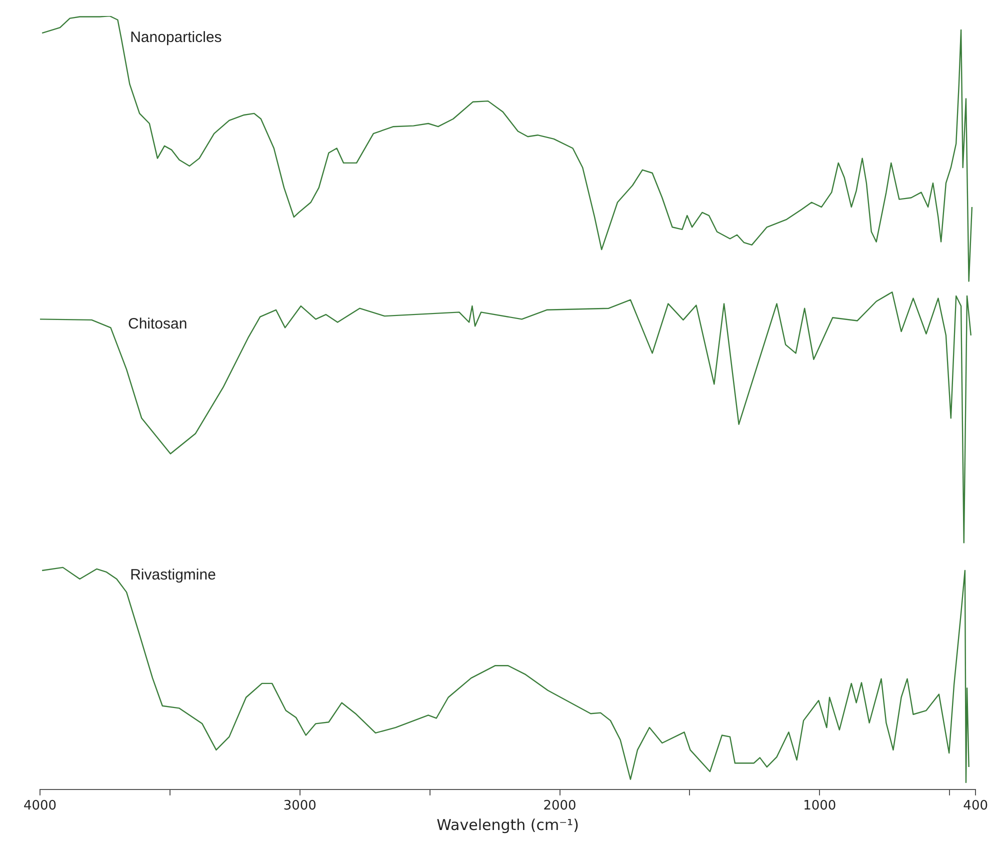  I want to click on x-axis-title: Wavelength (cm⁻¹), so click(507, 825).